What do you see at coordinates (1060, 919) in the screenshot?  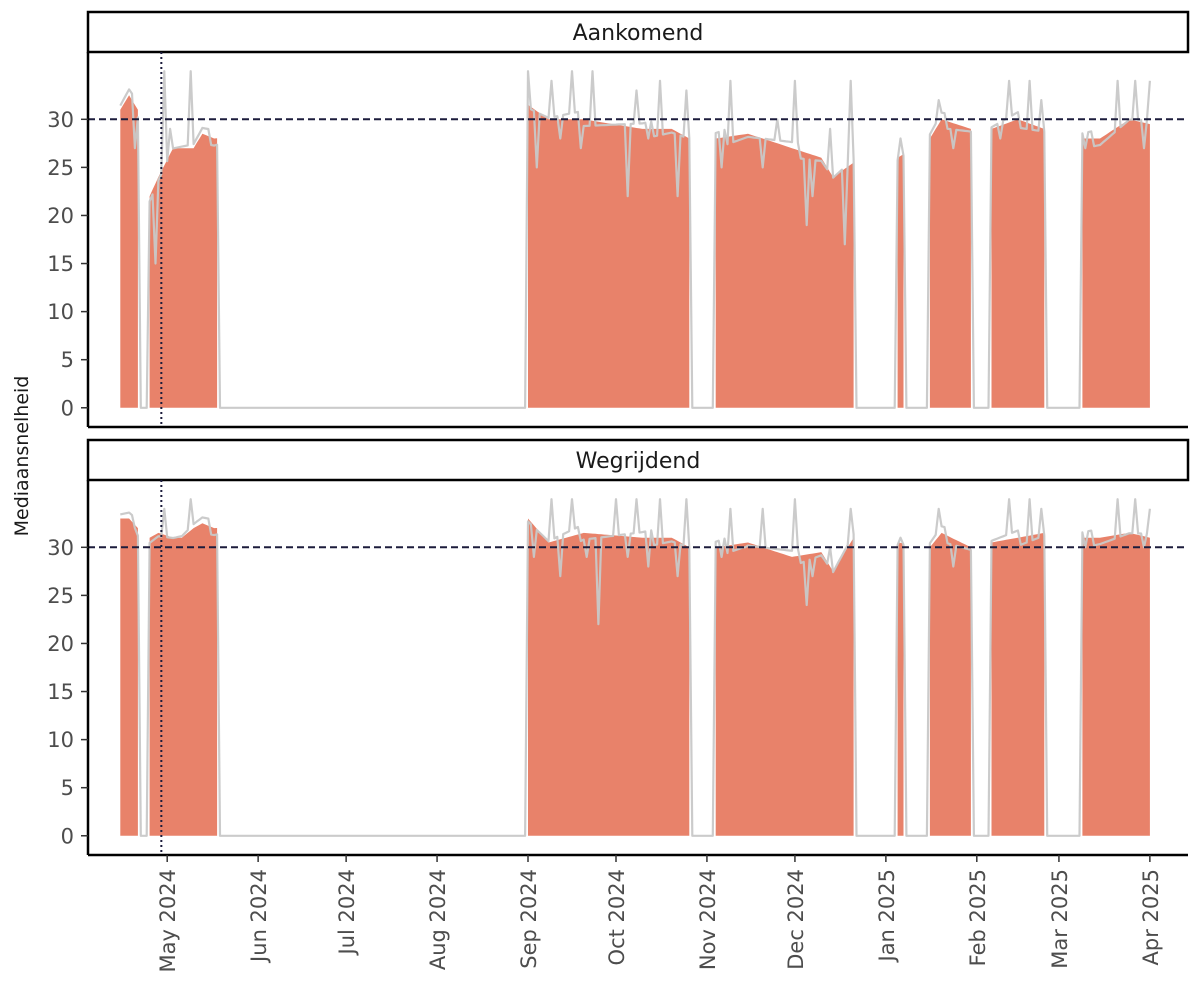 I see `x-tick-label: Mar 2025` at bounding box center [1060, 919].